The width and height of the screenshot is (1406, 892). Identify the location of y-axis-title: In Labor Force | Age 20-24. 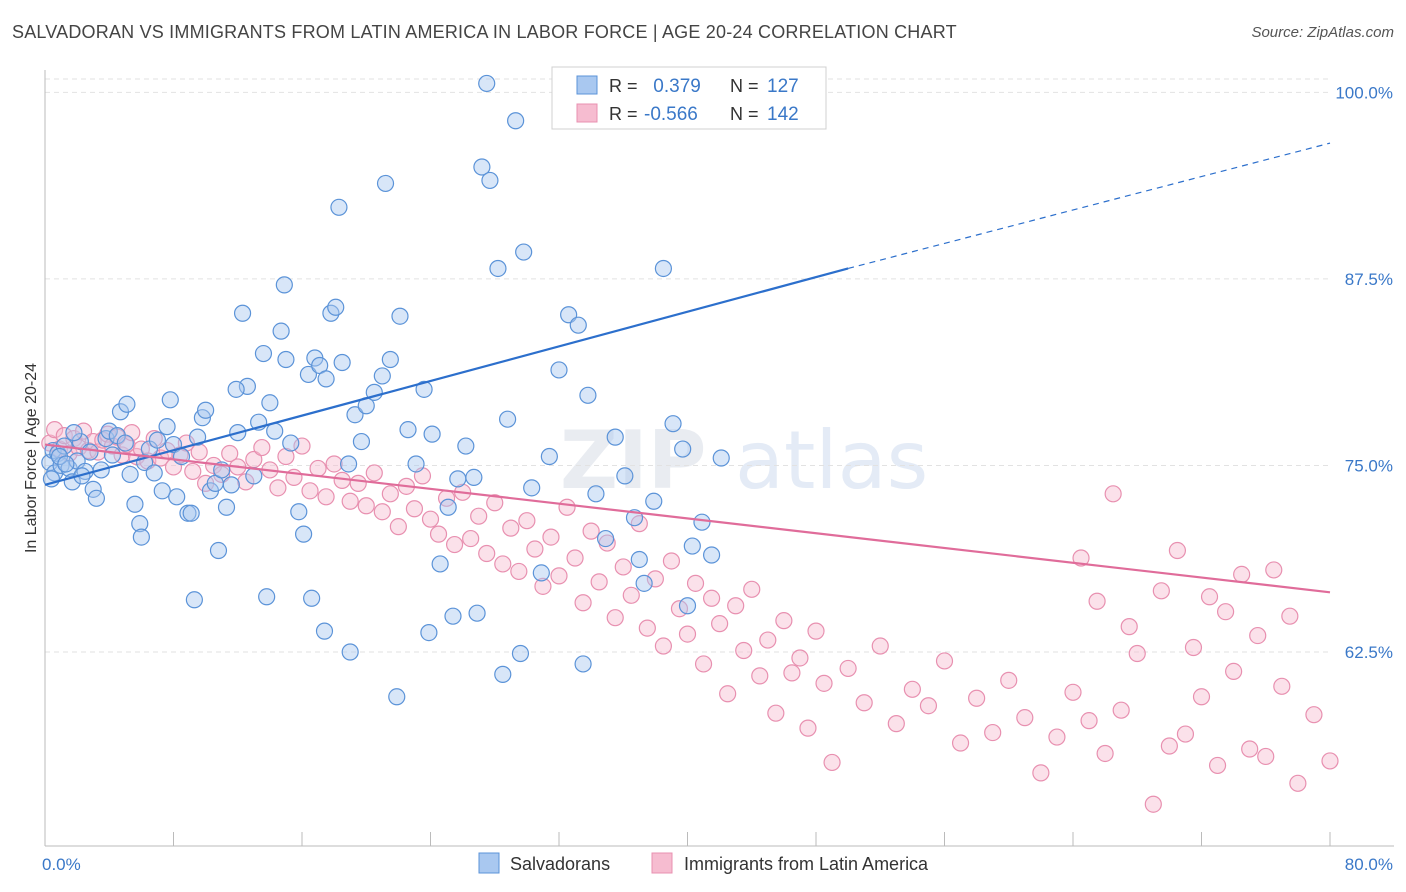
(31, 458).